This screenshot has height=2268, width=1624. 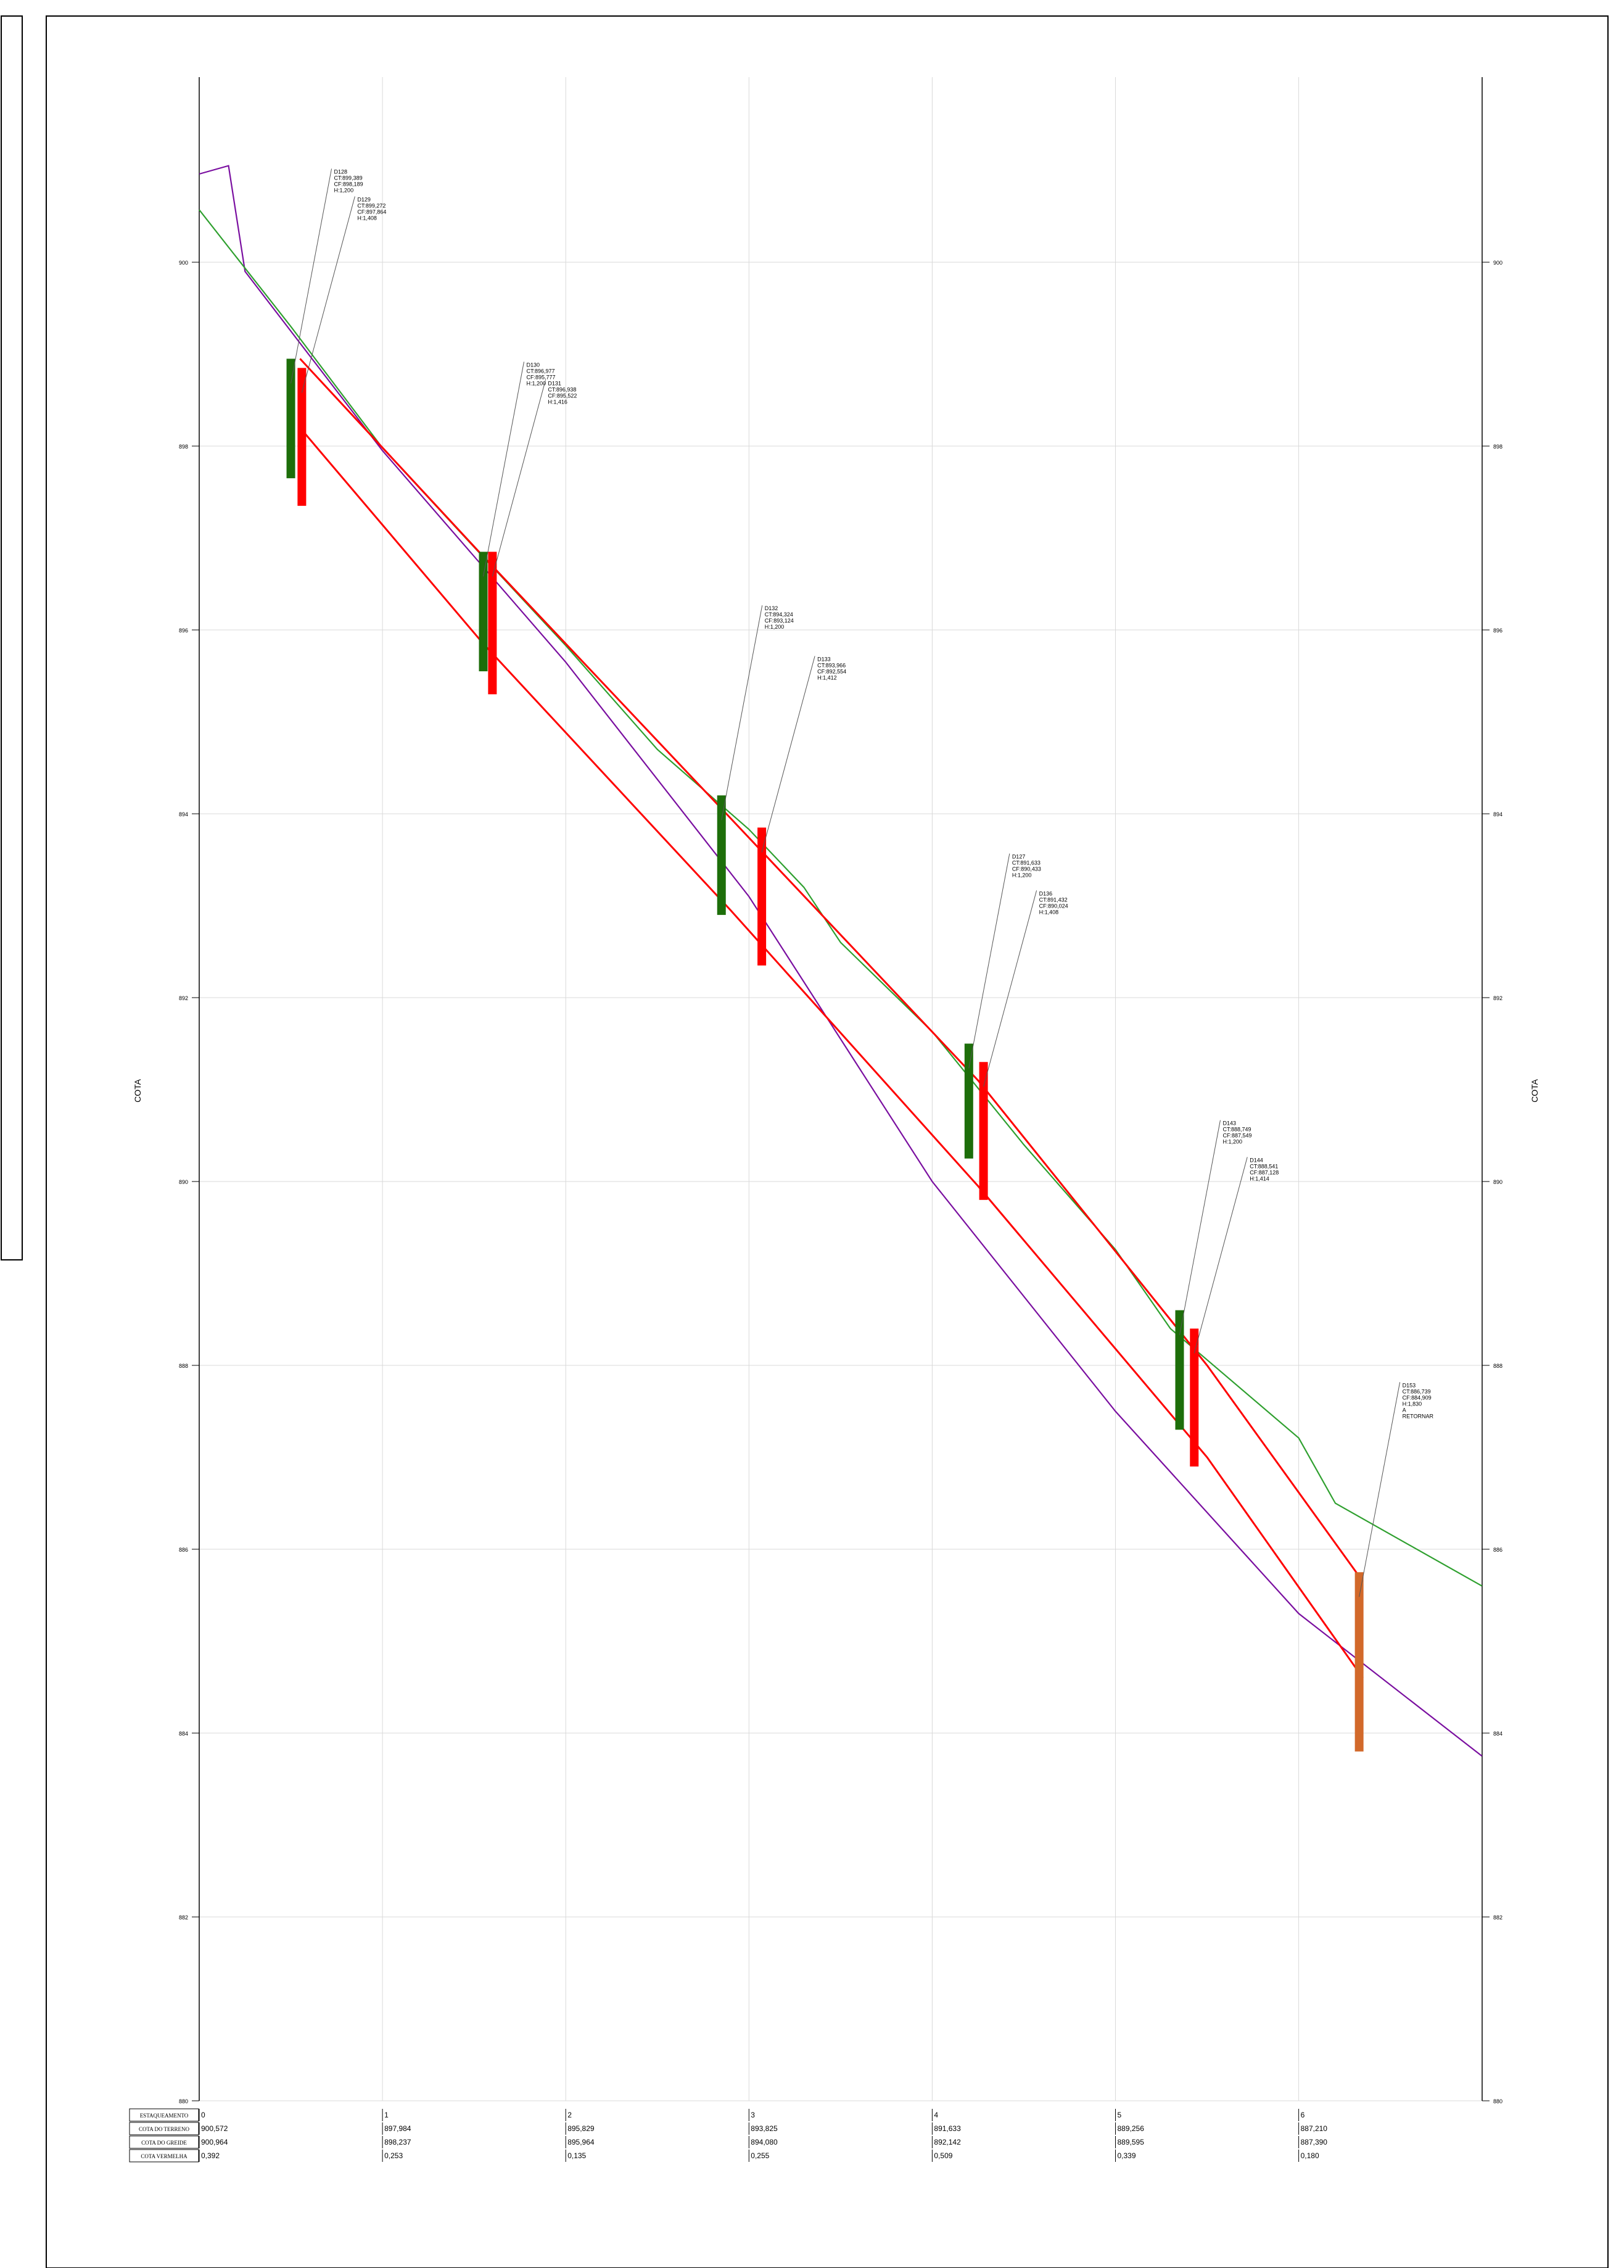 What do you see at coordinates (214, 2142) in the screenshot?
I see `table-cell: 900,964` at bounding box center [214, 2142].